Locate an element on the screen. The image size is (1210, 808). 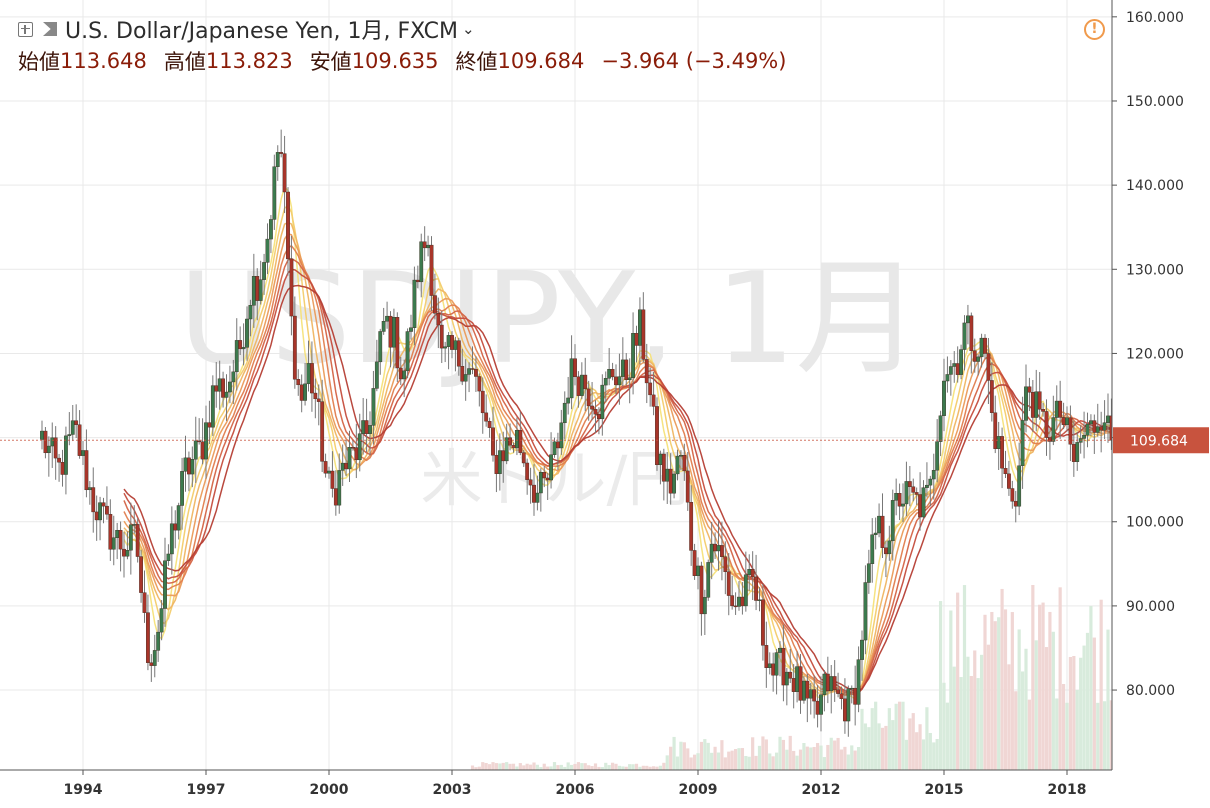
price-tick-label: 140.000 is located at coordinates (1155, 186).